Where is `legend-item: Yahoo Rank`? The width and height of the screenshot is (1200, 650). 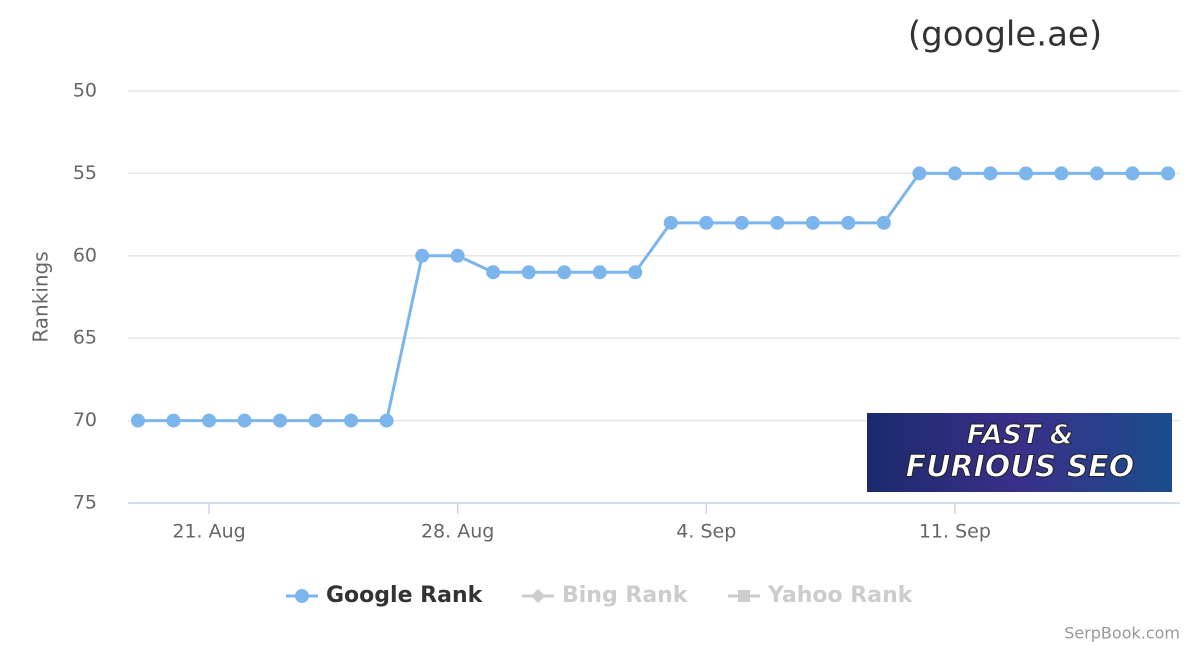 legend-item: Yahoo Rank is located at coordinates (821, 595).